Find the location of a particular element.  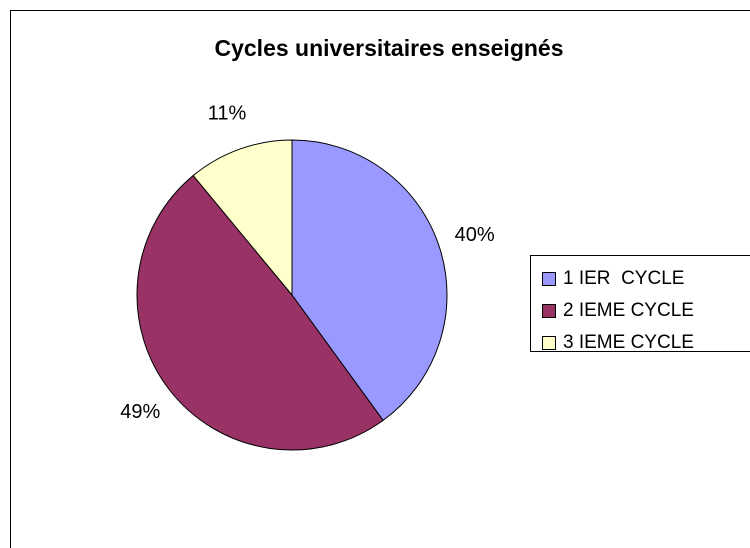

legend-box is located at coordinates (640, 303).